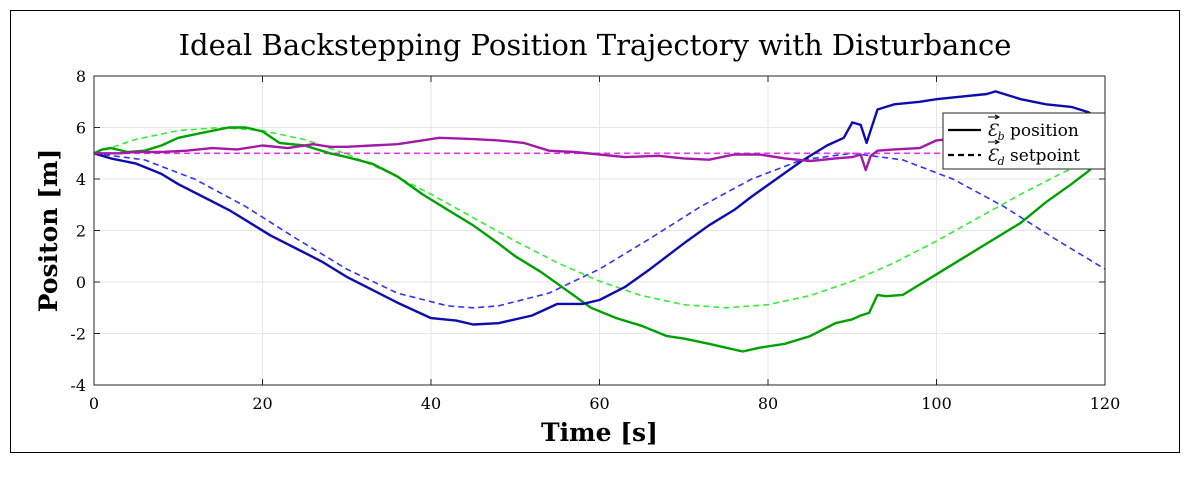  What do you see at coordinates (431, 403) in the screenshot?
I see `x-tick-label: 40` at bounding box center [431, 403].